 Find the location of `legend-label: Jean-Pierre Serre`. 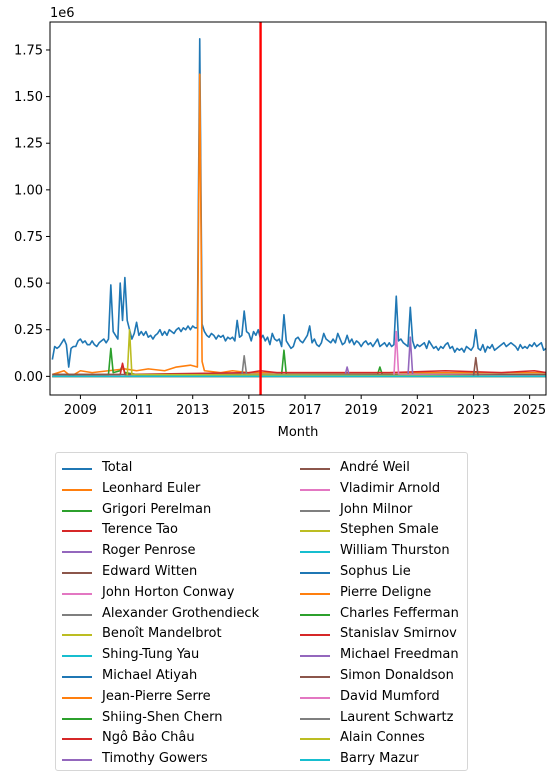

legend-label: Jean-Pierre Serre is located at coordinates (156, 696).